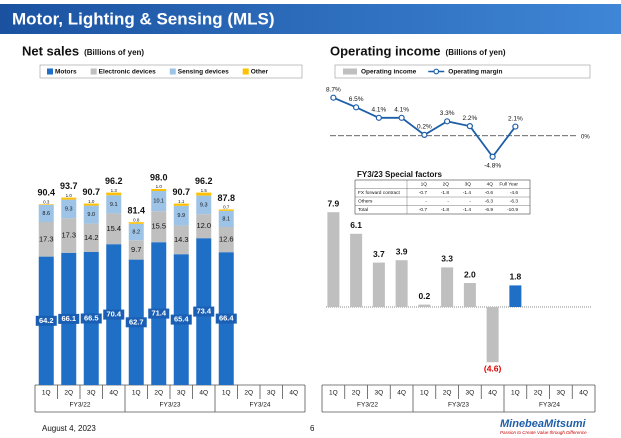 The height and width of the screenshot is (438, 621). I want to click on y2-tick-label: 0%, so click(585, 137).